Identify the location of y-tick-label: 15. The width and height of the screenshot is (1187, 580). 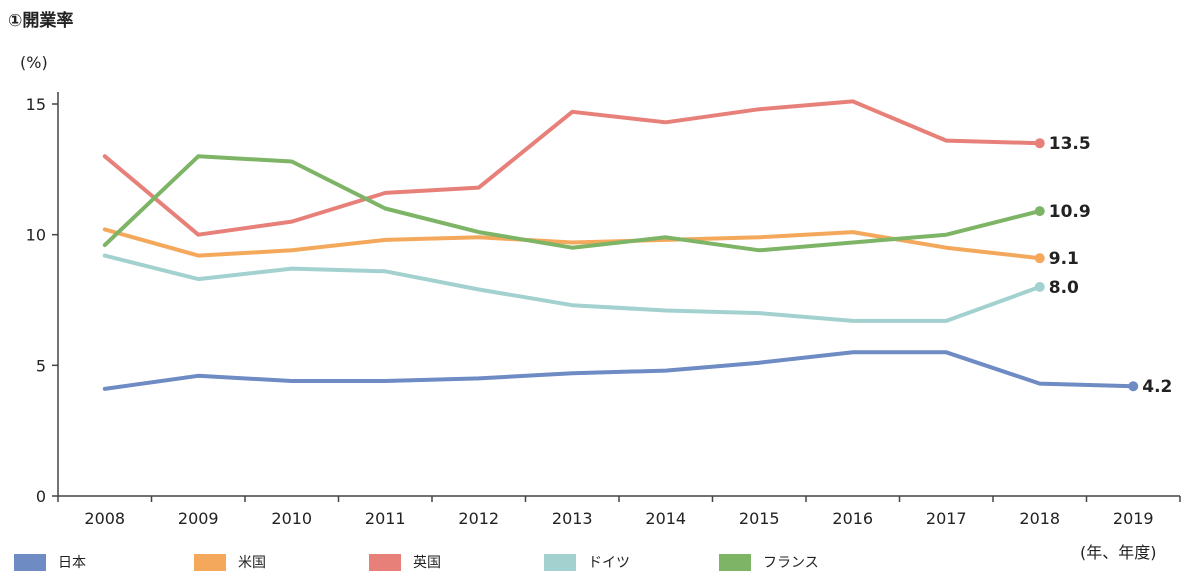
(36, 104).